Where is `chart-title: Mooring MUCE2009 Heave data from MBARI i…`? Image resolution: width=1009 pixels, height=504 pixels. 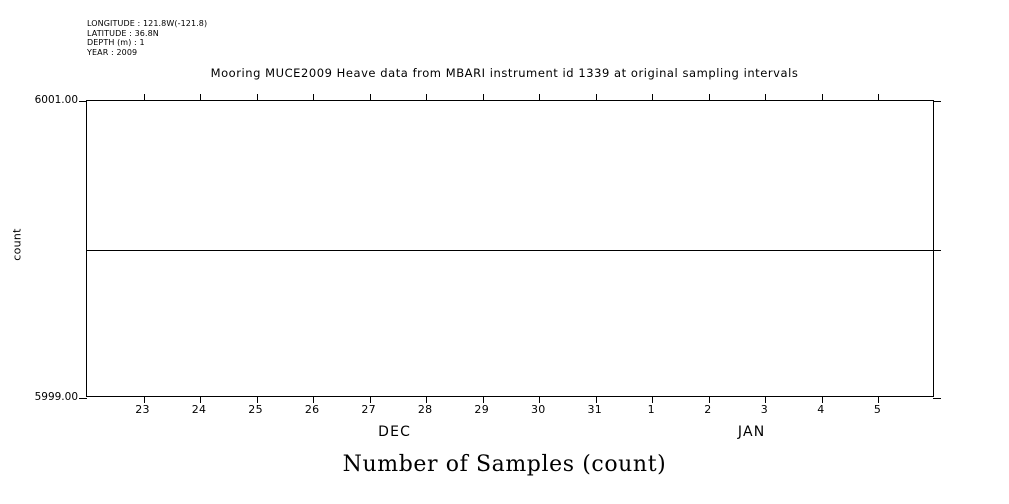 chart-title: Mooring MUCE2009 Heave data from MBARI i… is located at coordinates (504, 73).